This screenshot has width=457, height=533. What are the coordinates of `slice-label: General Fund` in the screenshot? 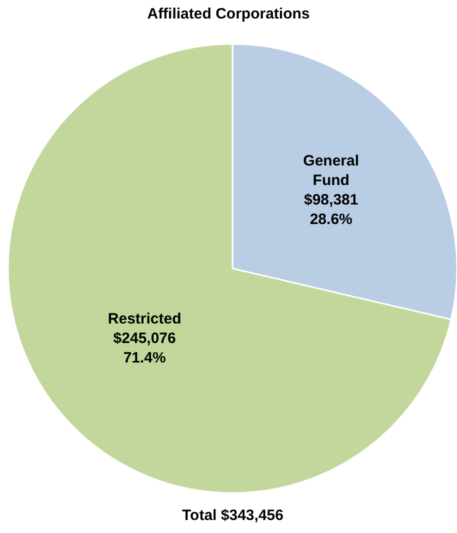 It's located at (331, 170).